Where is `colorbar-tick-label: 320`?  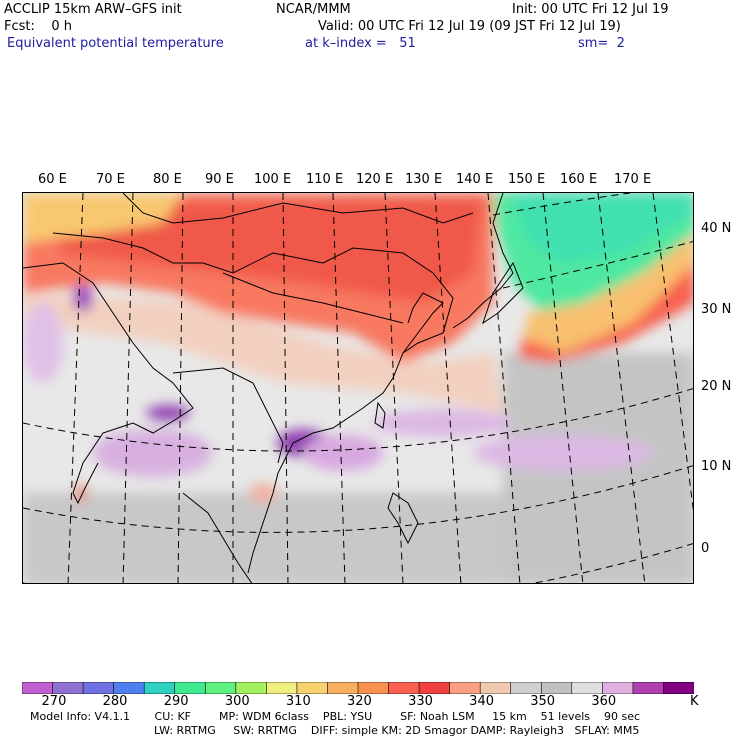
colorbar-tick-label: 320 is located at coordinates (359, 701).